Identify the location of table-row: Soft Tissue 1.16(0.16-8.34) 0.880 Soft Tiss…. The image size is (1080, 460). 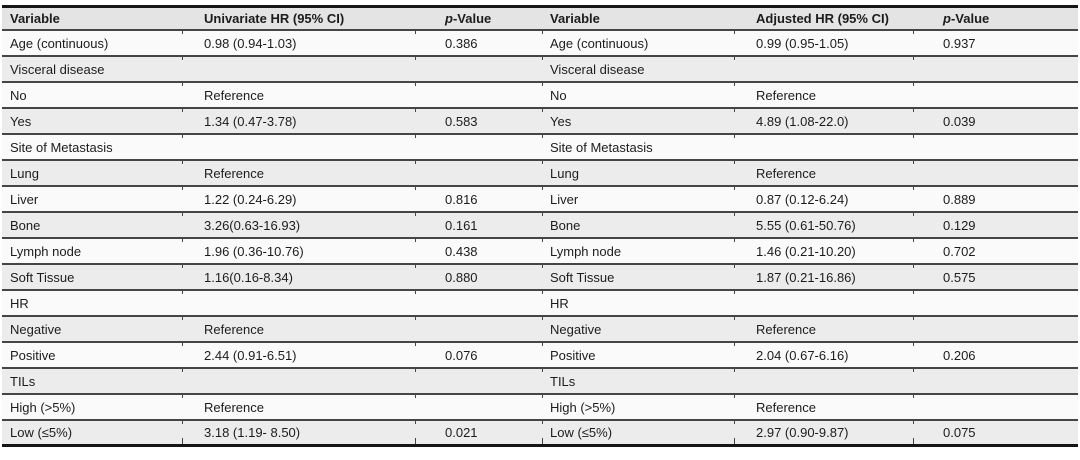
(540, 278).